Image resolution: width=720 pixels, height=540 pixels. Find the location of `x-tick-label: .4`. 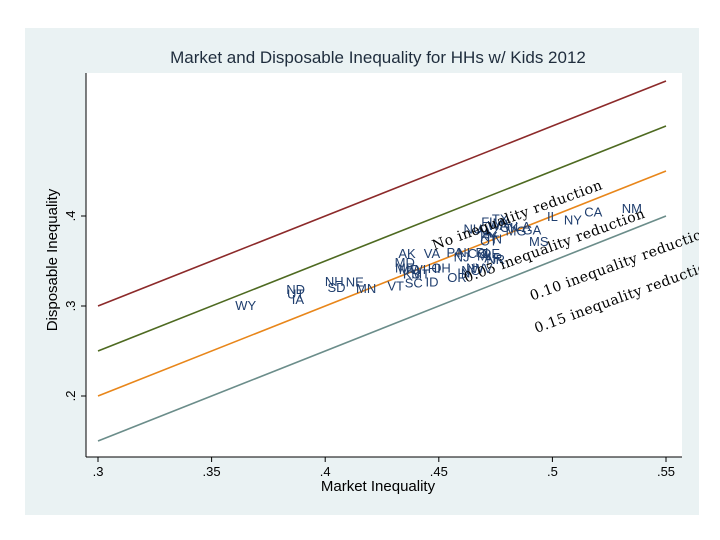

x-tick-label: .4 is located at coordinates (325, 471).